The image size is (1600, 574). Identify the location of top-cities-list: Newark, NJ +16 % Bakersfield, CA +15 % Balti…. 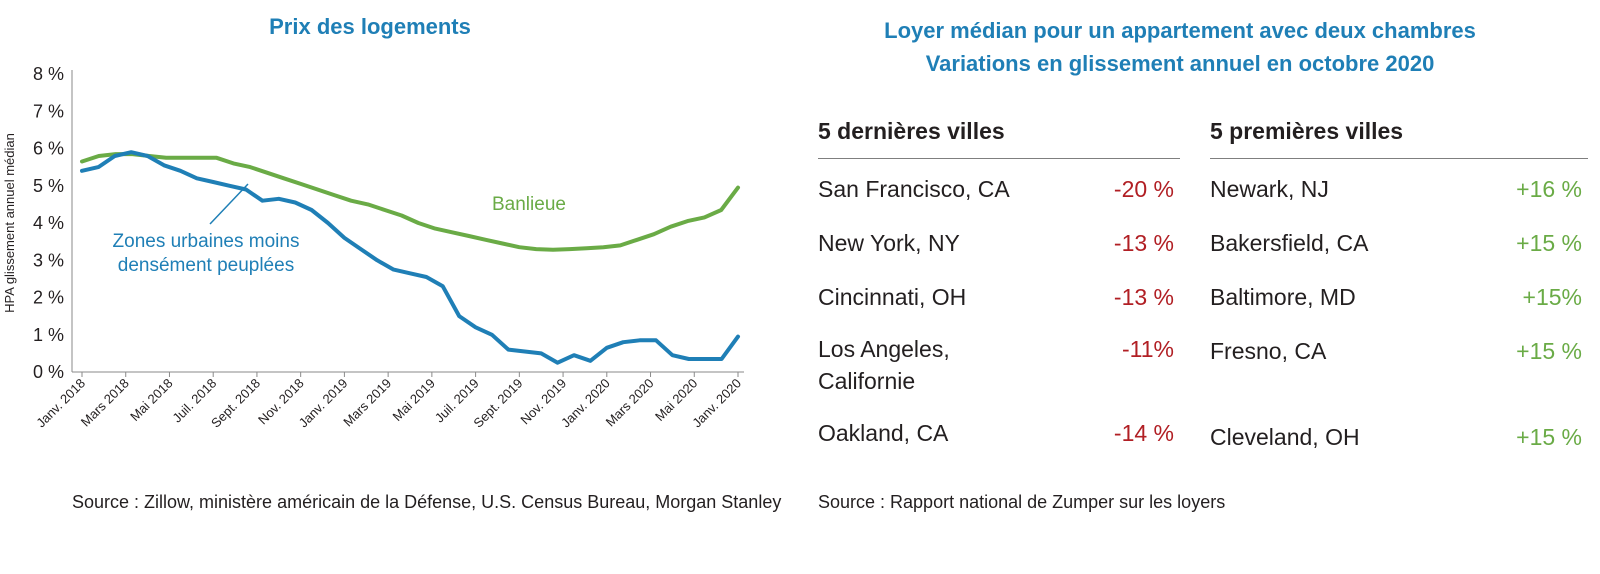
(1399, 313).